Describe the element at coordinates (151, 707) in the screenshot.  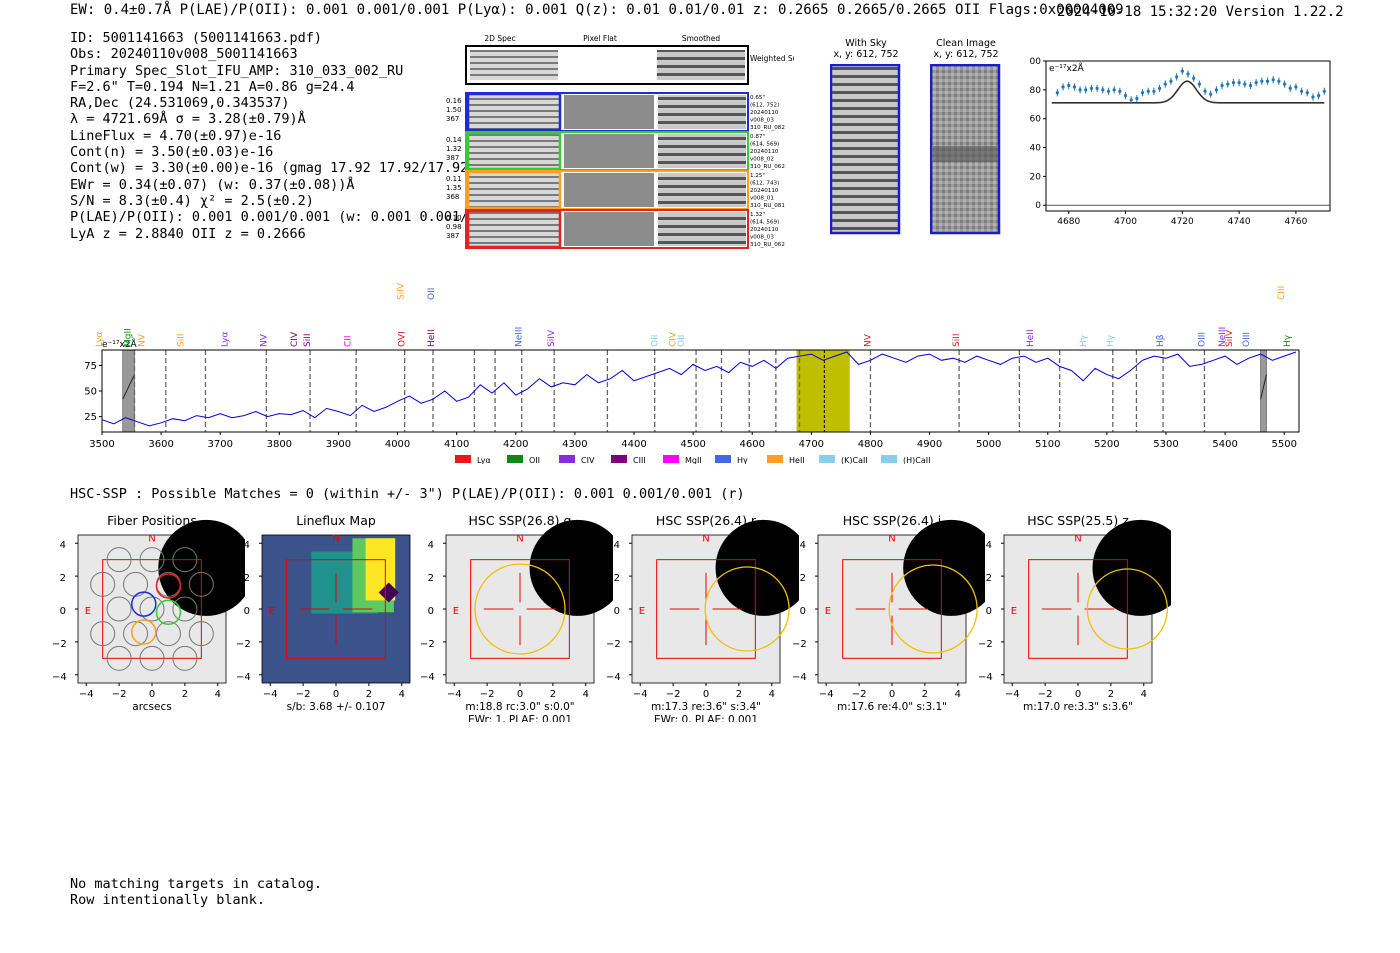
I see `image-panel-caption: arcsecs` at that location.